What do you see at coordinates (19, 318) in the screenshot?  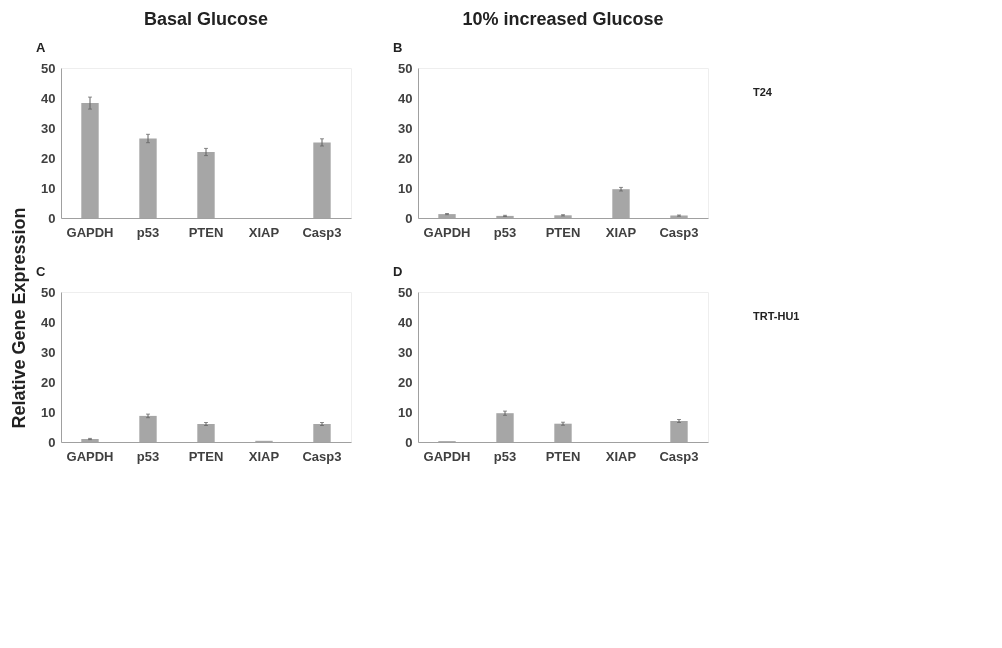 I see `y-axis-title: Relative Gene Expression` at bounding box center [19, 318].